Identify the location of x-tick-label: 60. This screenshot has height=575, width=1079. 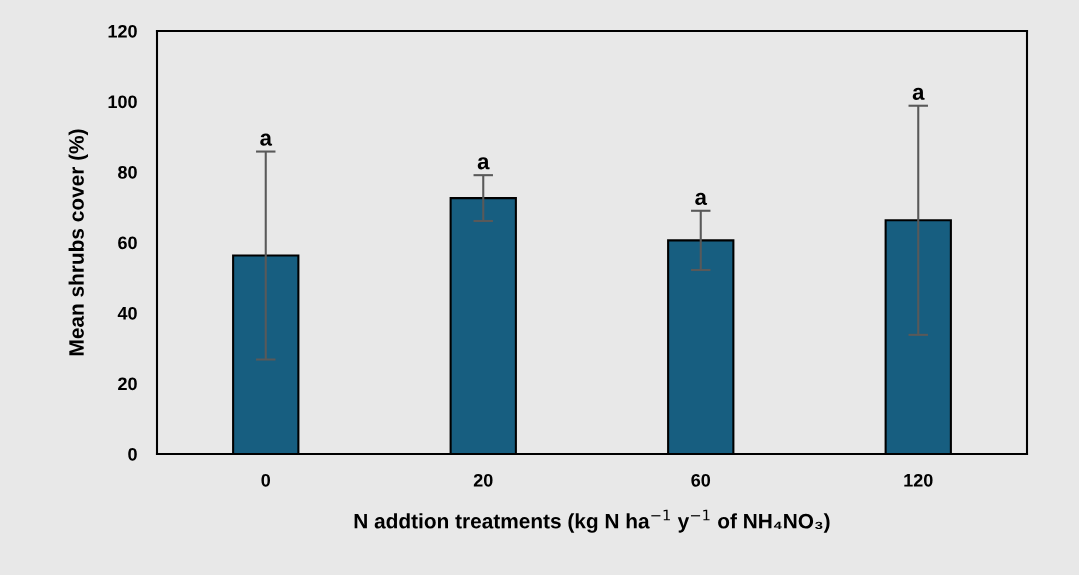
(701, 480).